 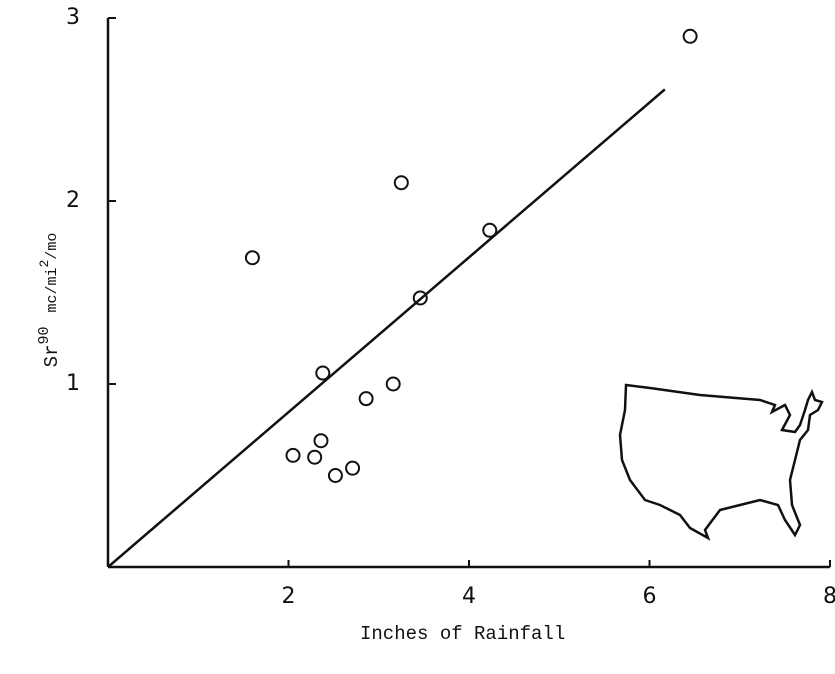 I want to click on y-axis-title: Sr90 mc/mi2/mo, so click(x=49, y=300).